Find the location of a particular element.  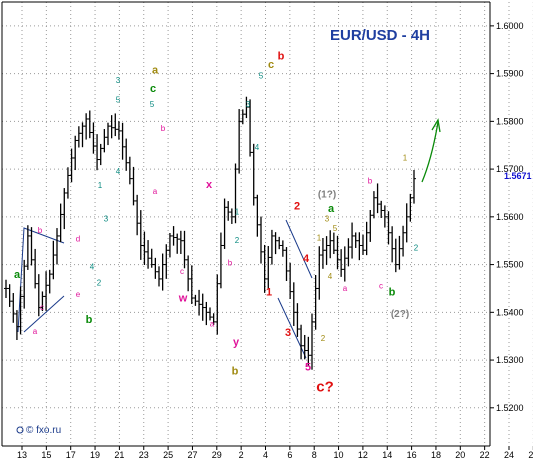

x-tick-label: 26 is located at coordinates (530, 454).